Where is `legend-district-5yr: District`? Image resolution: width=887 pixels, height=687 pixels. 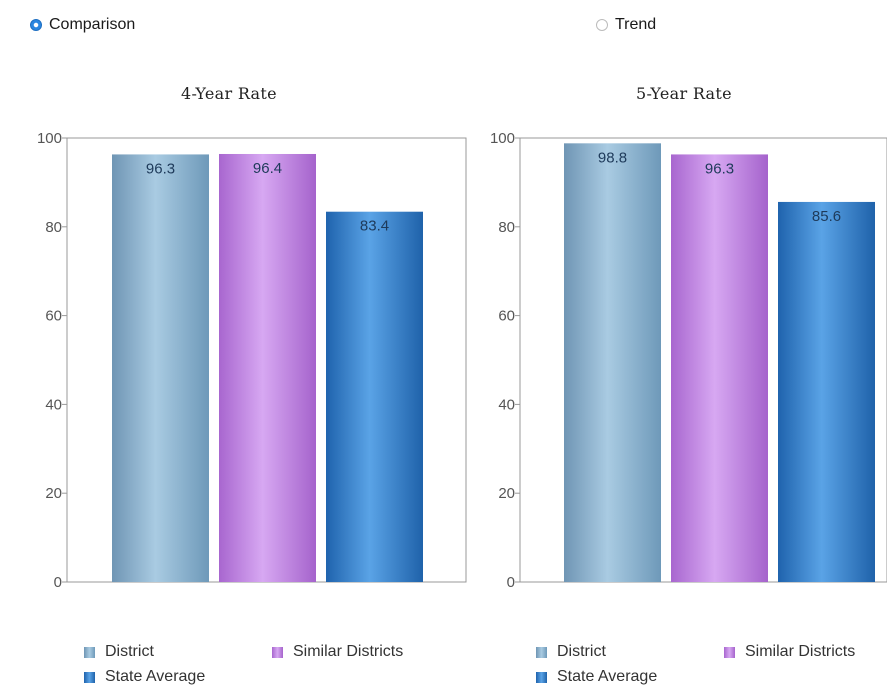
legend-district-5yr: District is located at coordinates (571, 652).